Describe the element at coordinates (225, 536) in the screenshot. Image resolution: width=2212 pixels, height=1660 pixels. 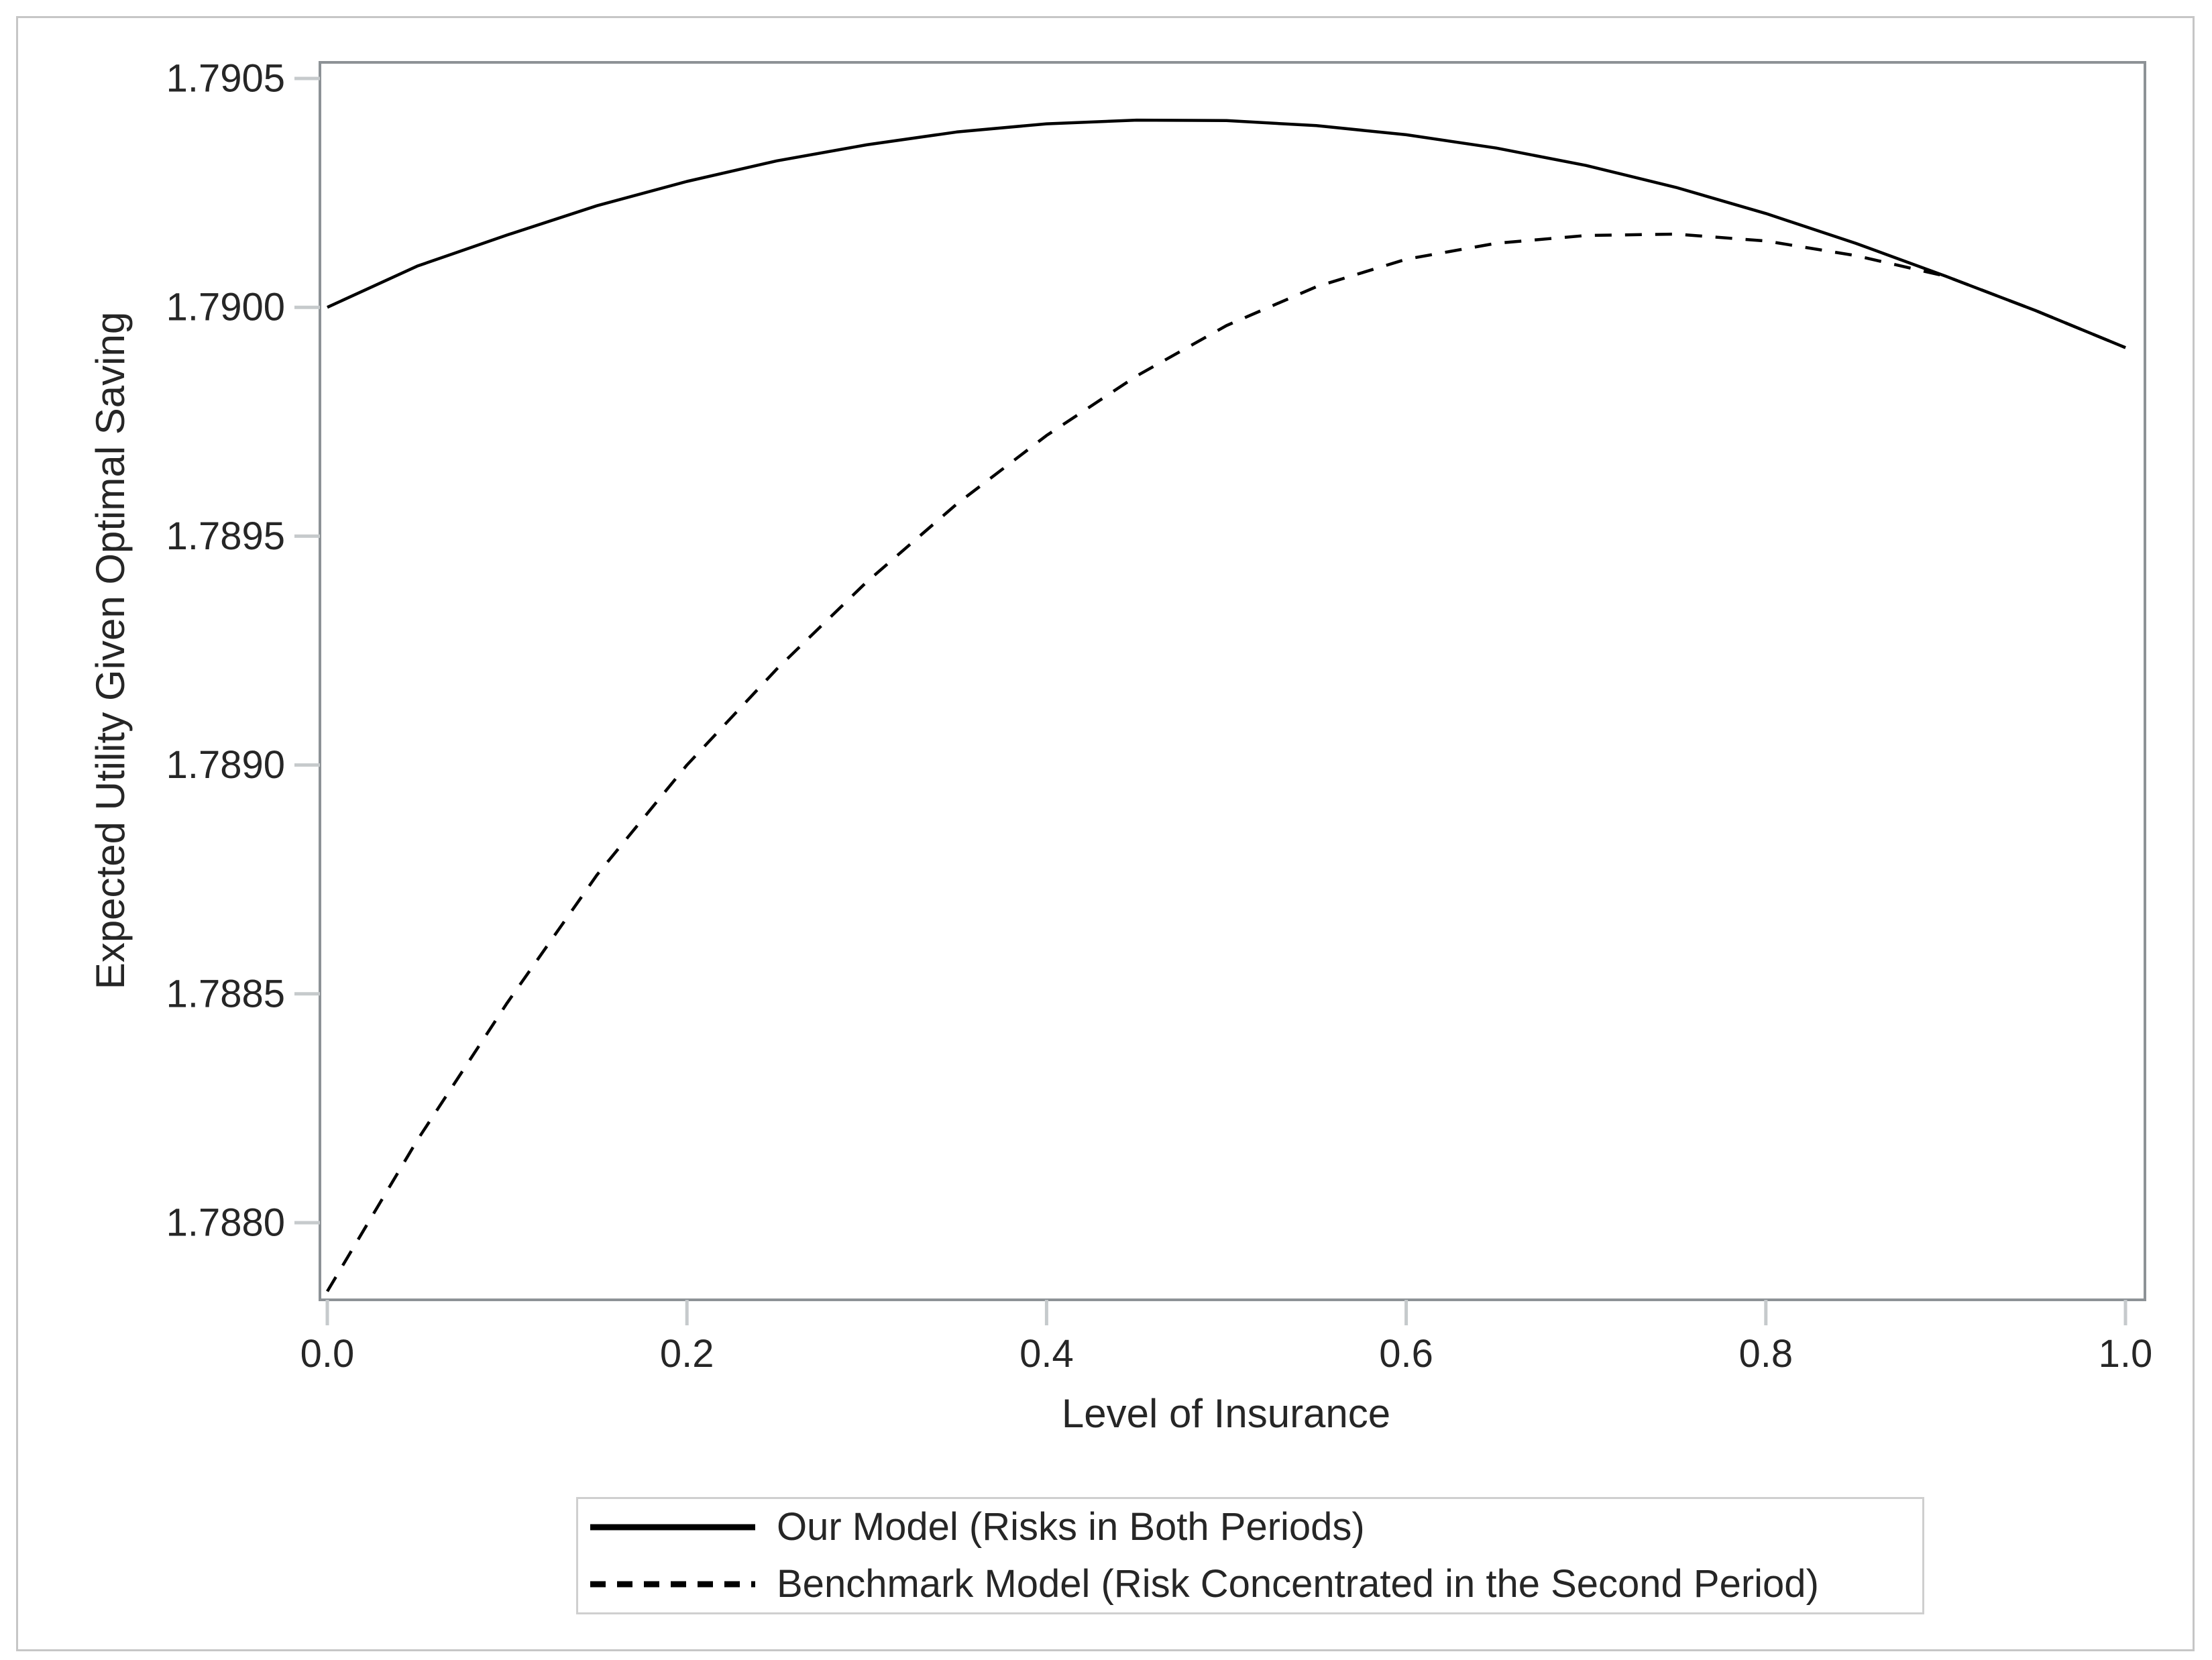
I see `y-axis-tick-label: 1.7895` at that location.